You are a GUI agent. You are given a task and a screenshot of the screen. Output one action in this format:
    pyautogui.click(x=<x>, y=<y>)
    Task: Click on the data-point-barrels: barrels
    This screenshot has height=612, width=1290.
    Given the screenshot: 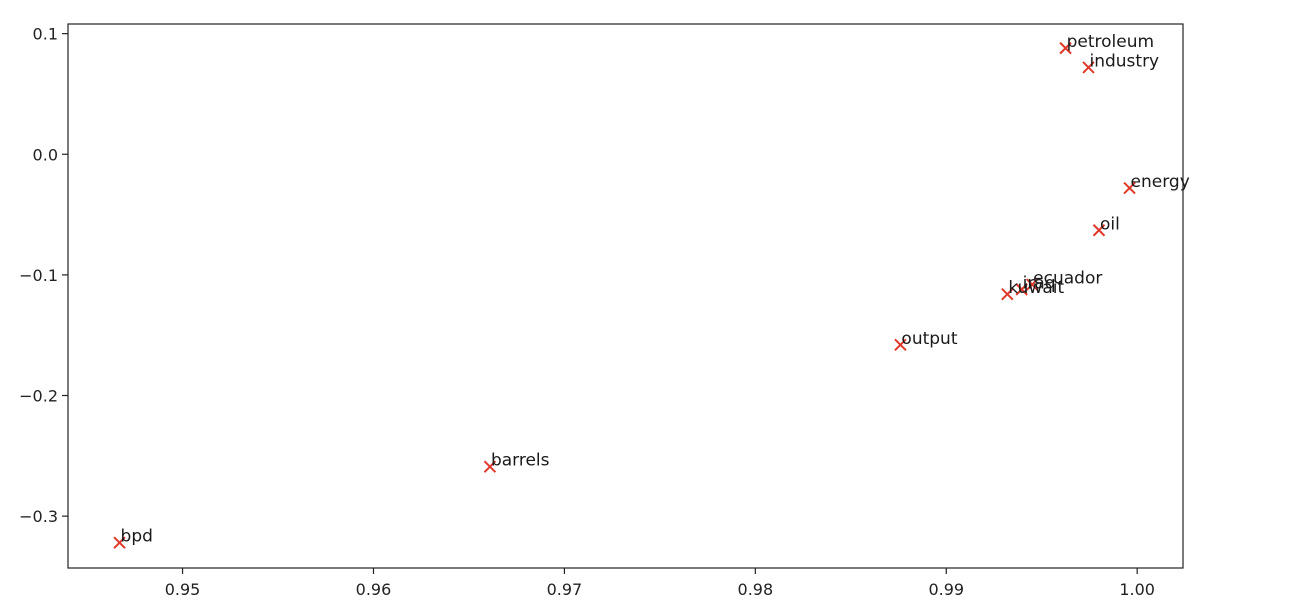 What is the action you would take?
    pyautogui.click(x=516, y=462)
    